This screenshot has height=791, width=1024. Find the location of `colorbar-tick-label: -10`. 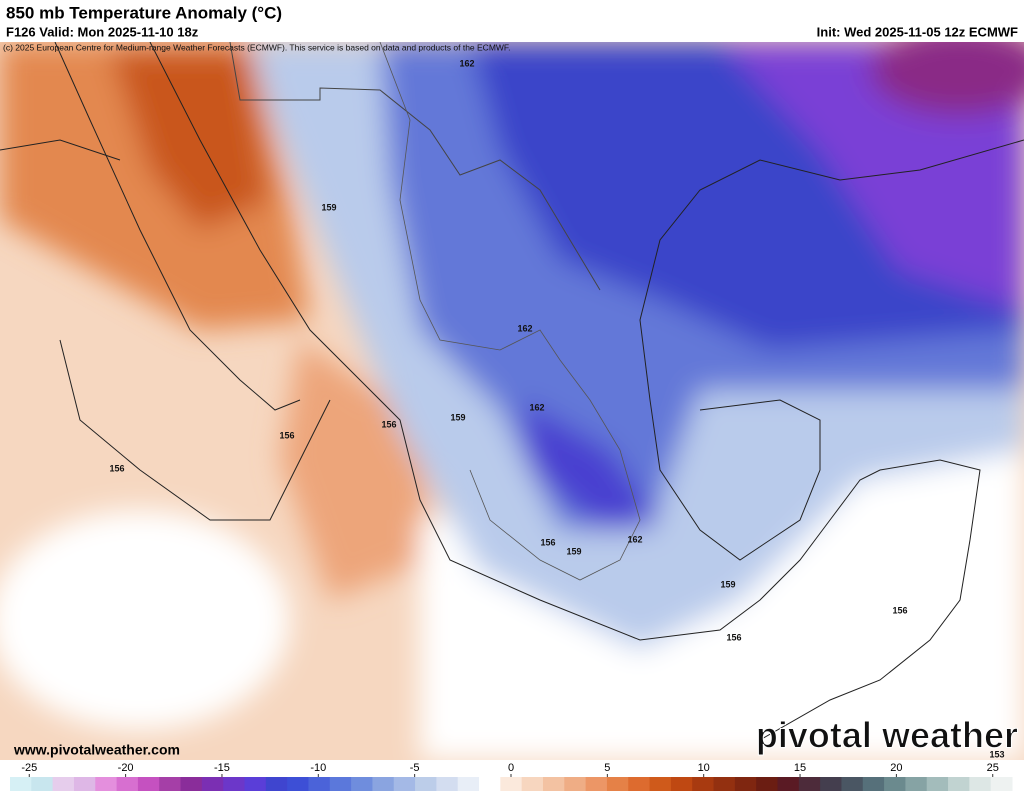

colorbar-tick-label: -10 is located at coordinates (318, 768).